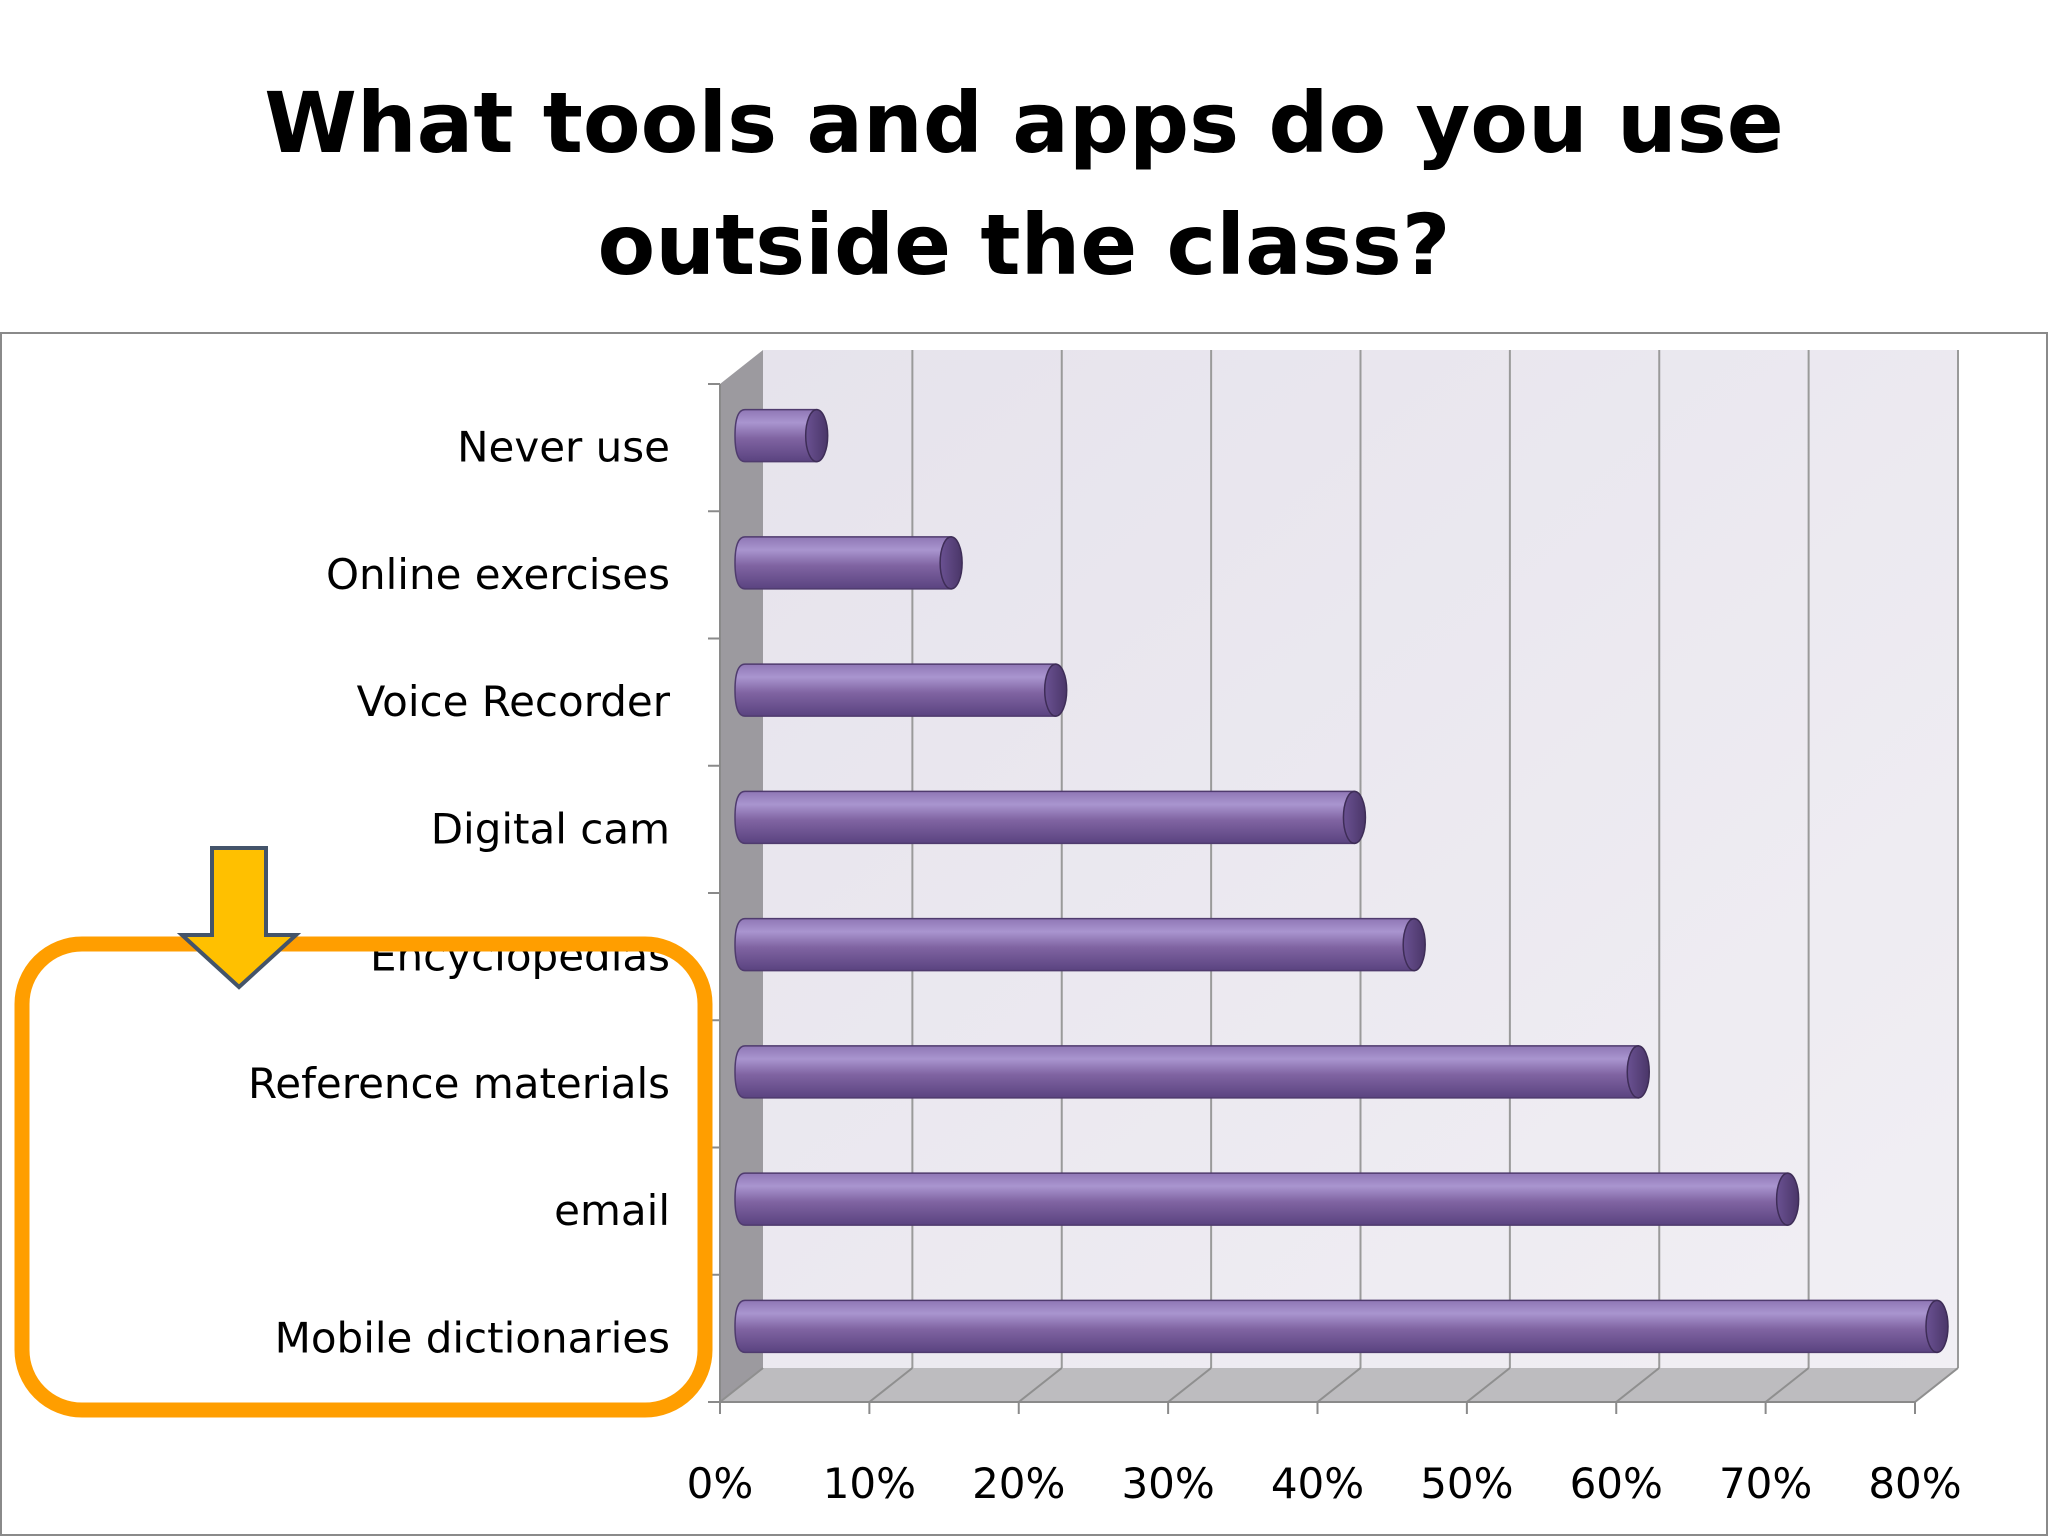 The width and height of the screenshot is (2048, 1536). Describe the element at coordinates (612, 1210) in the screenshot. I see `category-label: email` at that location.